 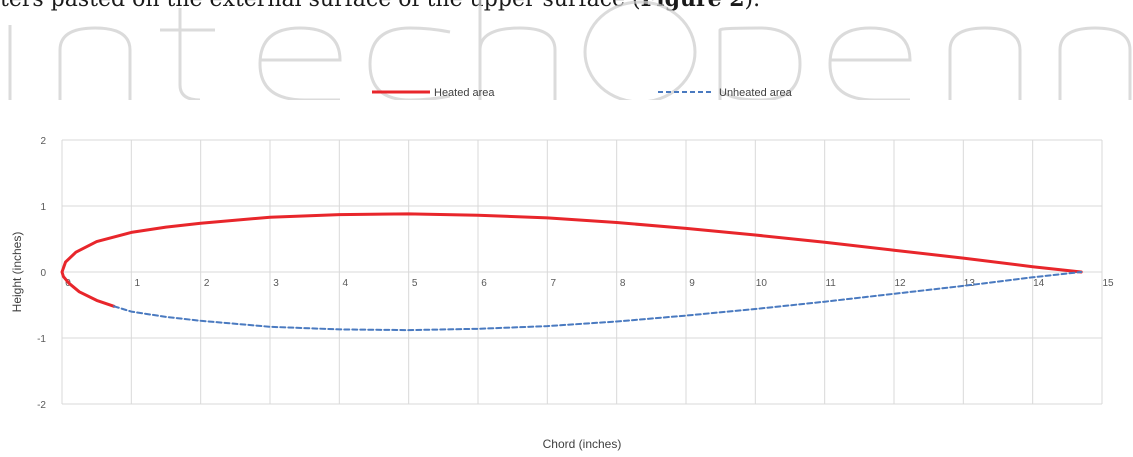 I want to click on y-tick-label: 0, so click(x=43, y=273).